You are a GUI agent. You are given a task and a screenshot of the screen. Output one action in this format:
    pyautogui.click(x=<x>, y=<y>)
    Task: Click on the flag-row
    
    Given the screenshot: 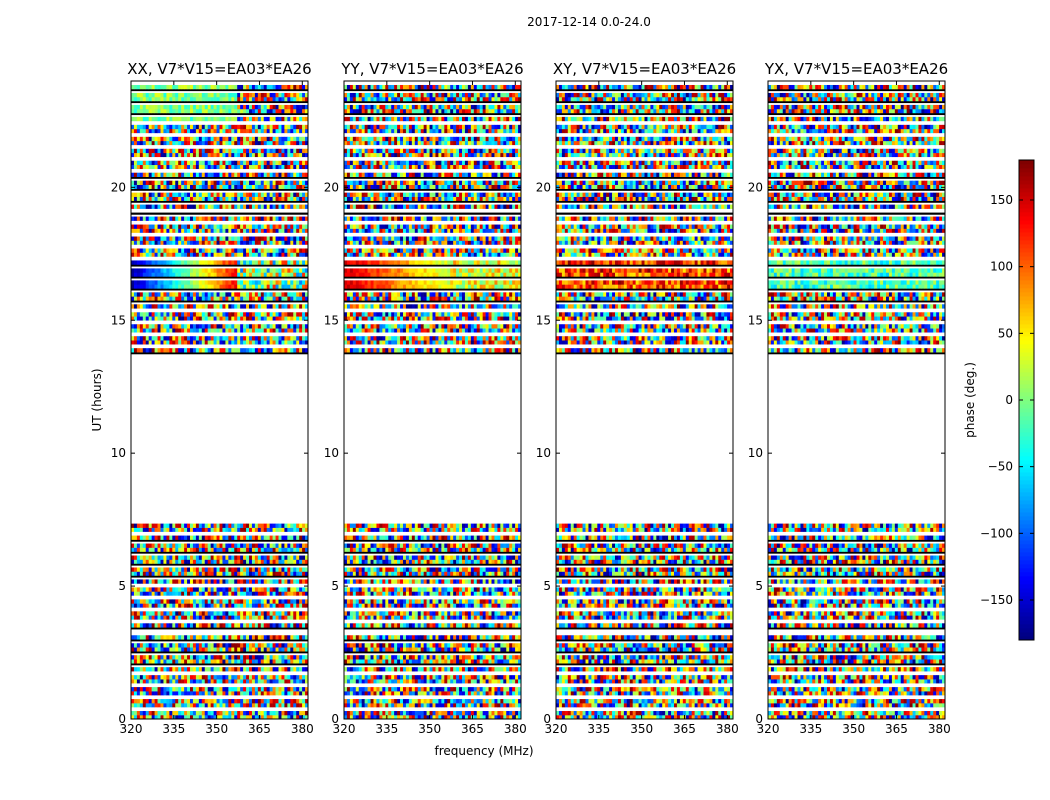 What is the action you would take?
    pyautogui.click(x=219, y=640)
    